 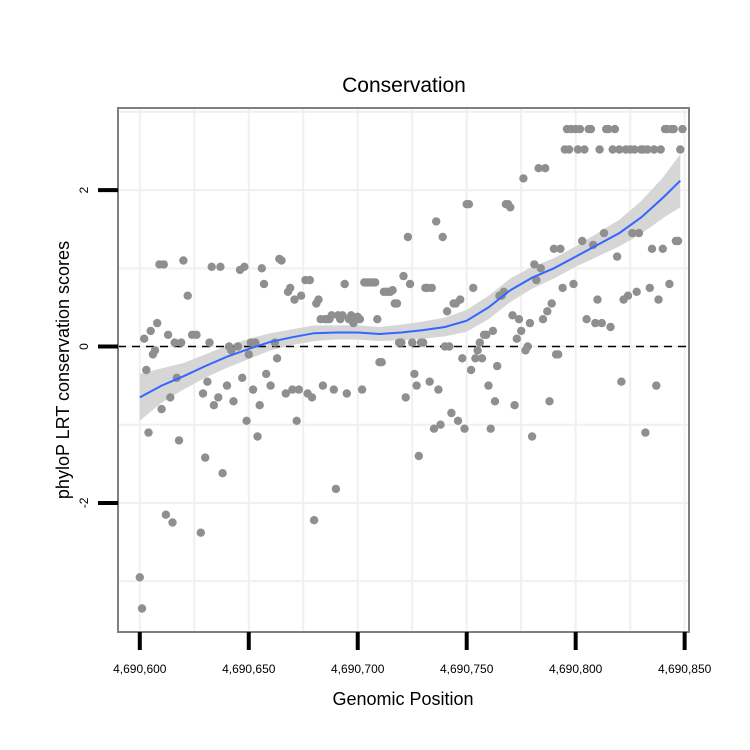 I want to click on x-tick-label: 4,690,800, so click(x=576, y=669).